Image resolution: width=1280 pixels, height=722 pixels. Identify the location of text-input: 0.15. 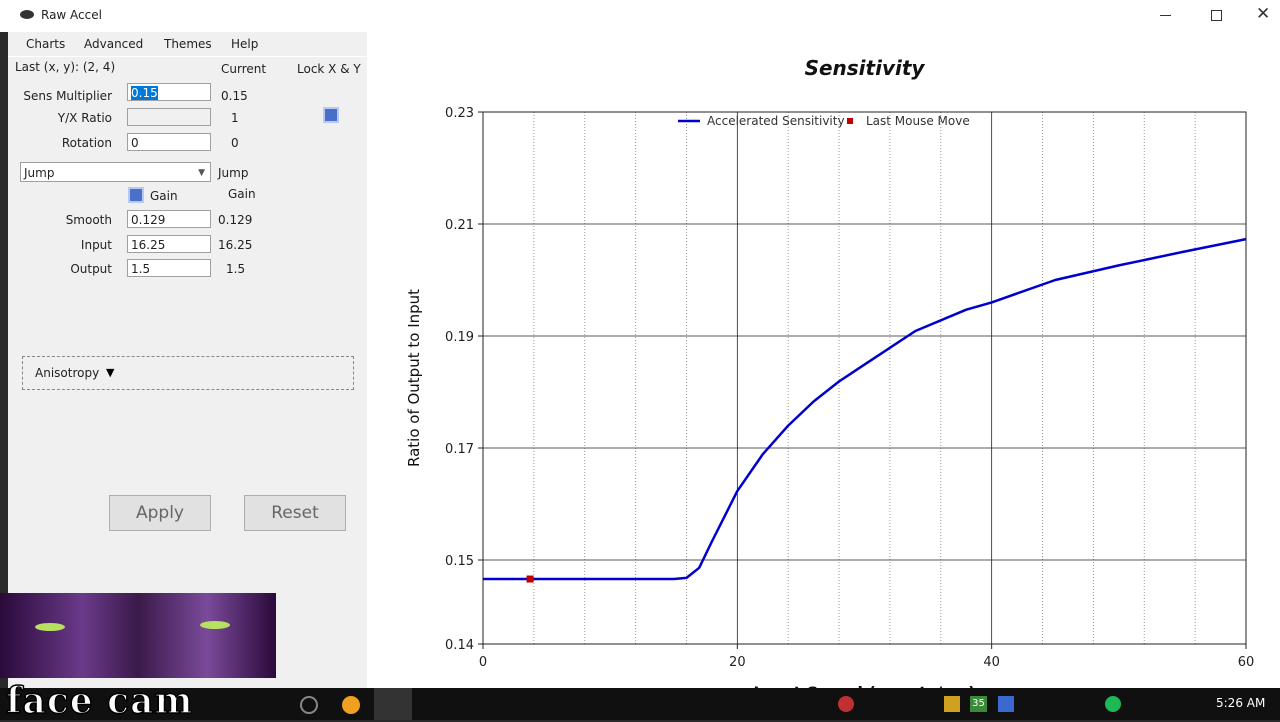
(169, 92).